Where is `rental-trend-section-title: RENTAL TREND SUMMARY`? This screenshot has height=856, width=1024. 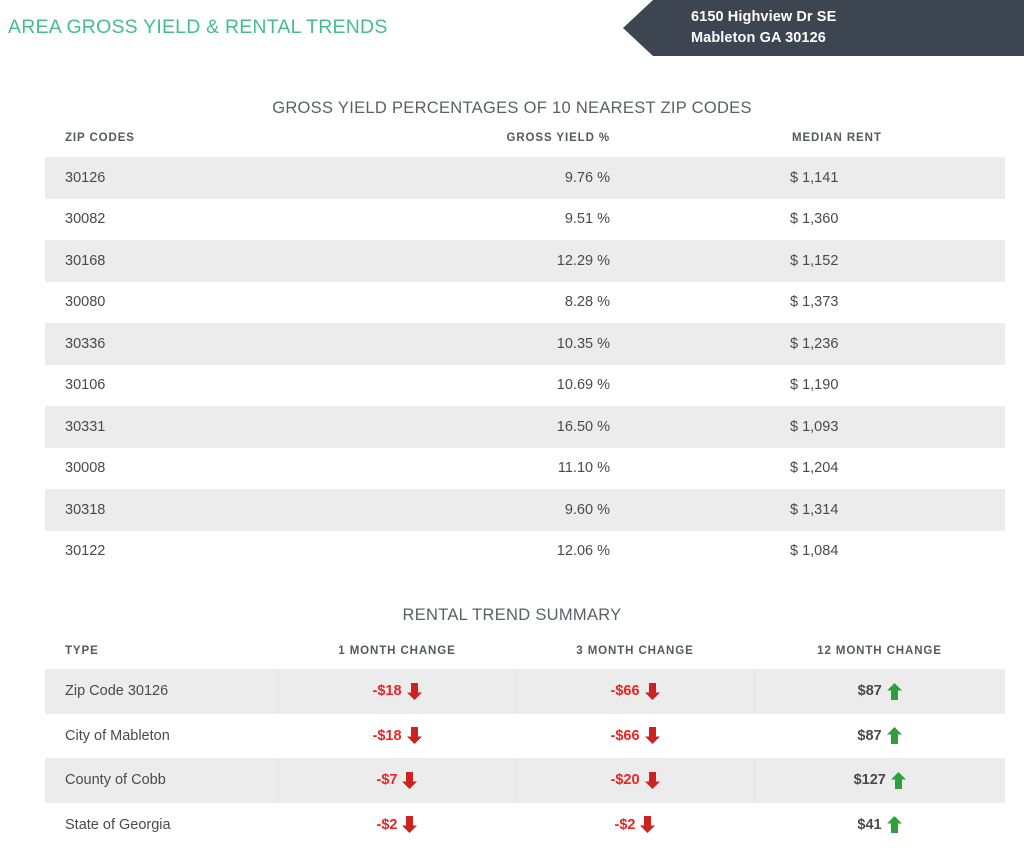 rental-trend-section-title: RENTAL TREND SUMMARY is located at coordinates (512, 615).